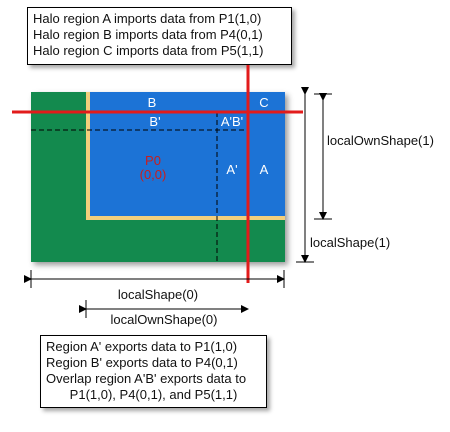 This screenshot has width=450, height=432. Describe the element at coordinates (231, 169) in the screenshot. I see `region-a-prime-label: A'` at that location.